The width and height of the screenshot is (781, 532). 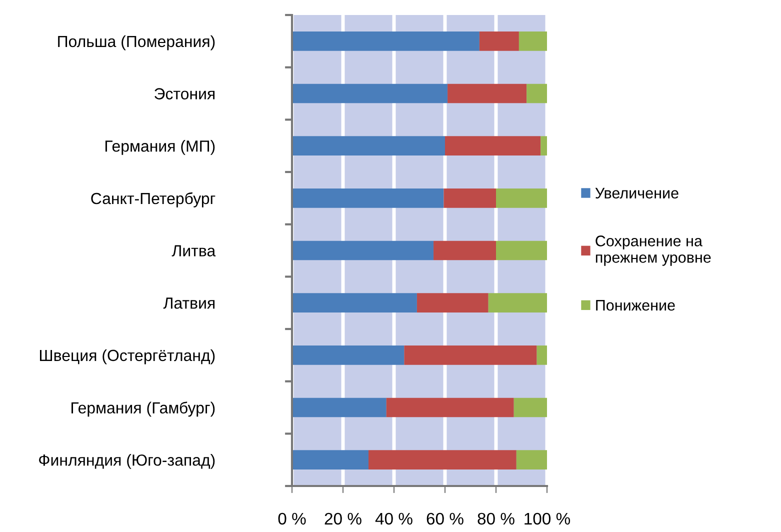 What do you see at coordinates (547, 518) in the screenshot?
I see `x-tick-label: 100 %` at bounding box center [547, 518].